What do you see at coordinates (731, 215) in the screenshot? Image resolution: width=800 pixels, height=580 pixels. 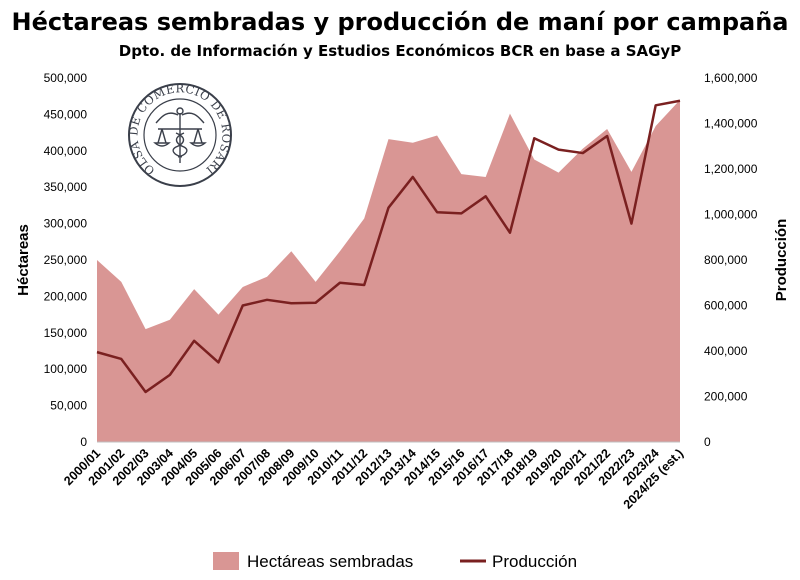 I see `y-right-tick-label: 1,000,000` at bounding box center [731, 215].